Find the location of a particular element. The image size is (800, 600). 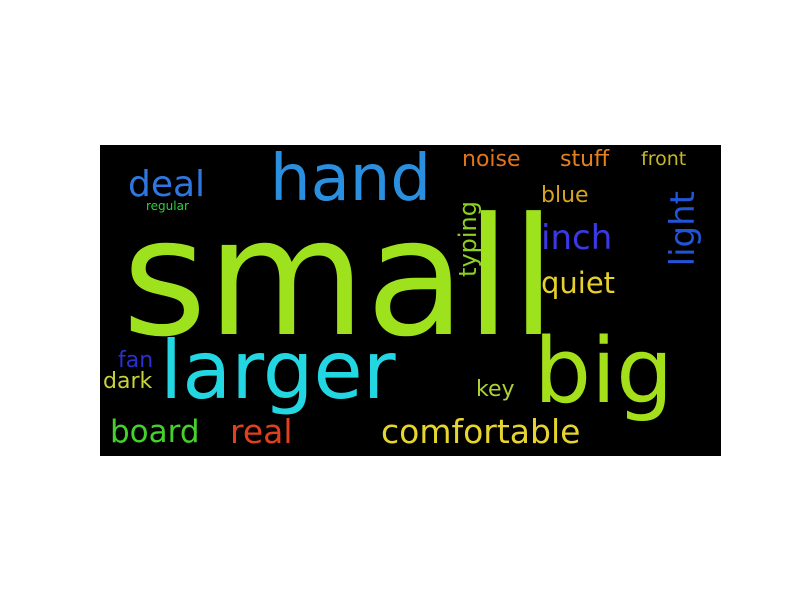

word-larger: larger is located at coordinates (278, 370).